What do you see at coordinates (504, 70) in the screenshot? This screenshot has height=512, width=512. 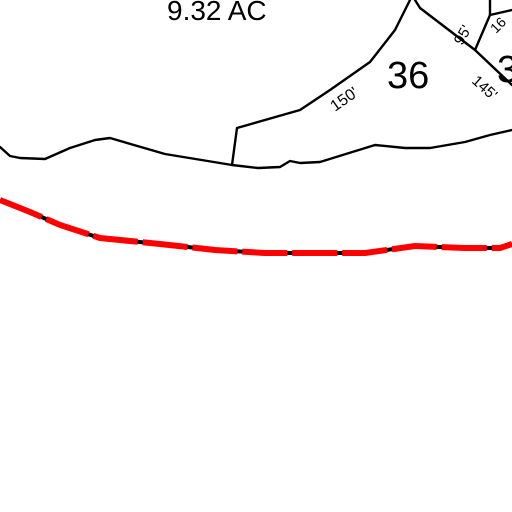 I see `partial-parcel-label: 3` at bounding box center [504, 70].